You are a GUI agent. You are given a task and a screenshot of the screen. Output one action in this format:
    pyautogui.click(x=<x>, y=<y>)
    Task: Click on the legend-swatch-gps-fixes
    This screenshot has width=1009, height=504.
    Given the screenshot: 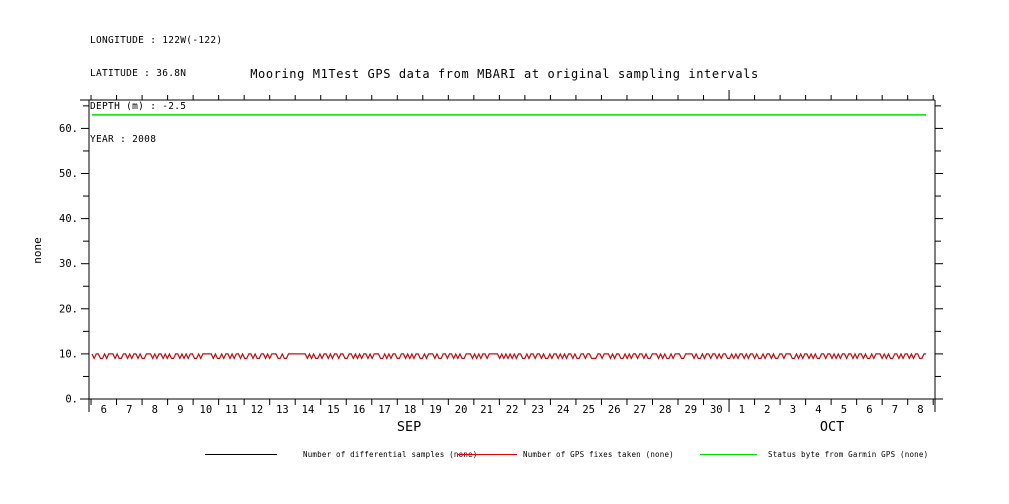 What is the action you would take?
    pyautogui.click(x=487, y=454)
    